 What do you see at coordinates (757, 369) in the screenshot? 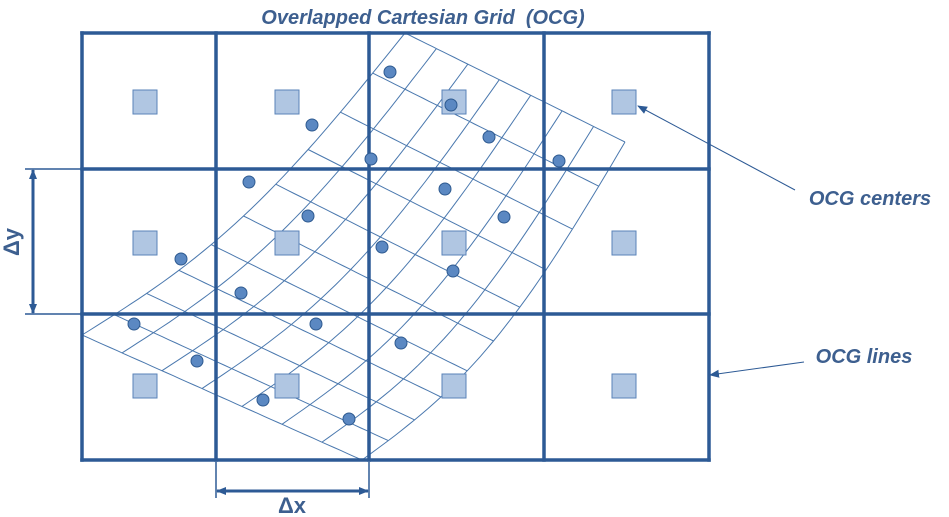
I see `ocg-lines-arrow-icon` at bounding box center [757, 369].